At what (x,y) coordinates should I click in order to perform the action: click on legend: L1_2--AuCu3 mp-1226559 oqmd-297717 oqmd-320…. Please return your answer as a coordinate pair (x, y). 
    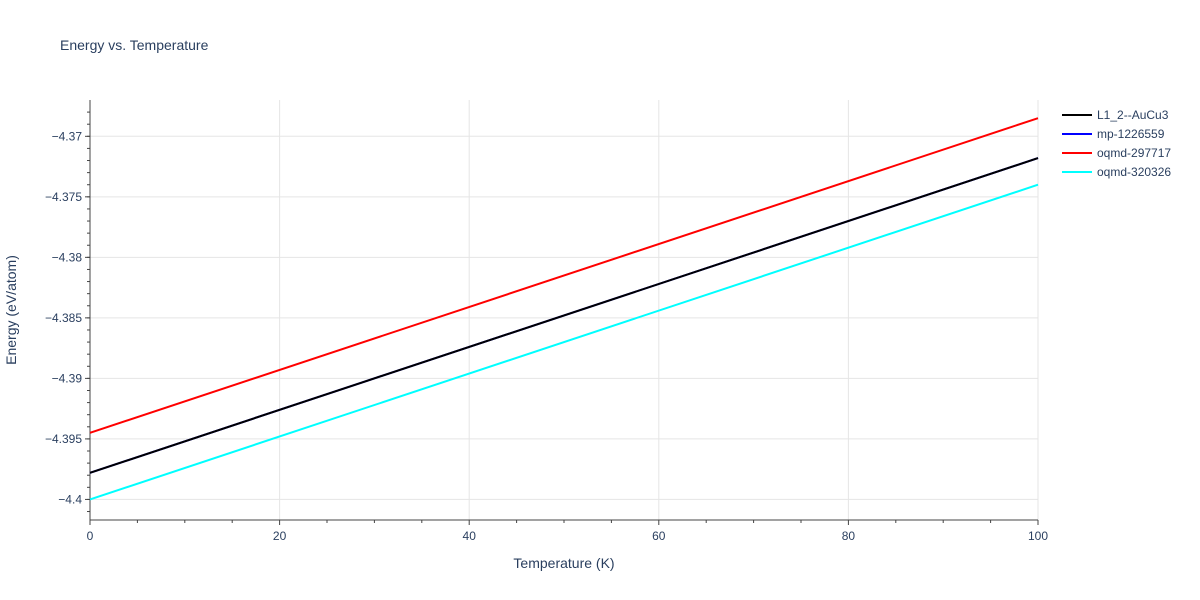
    Looking at the image, I should click on (1116, 143).